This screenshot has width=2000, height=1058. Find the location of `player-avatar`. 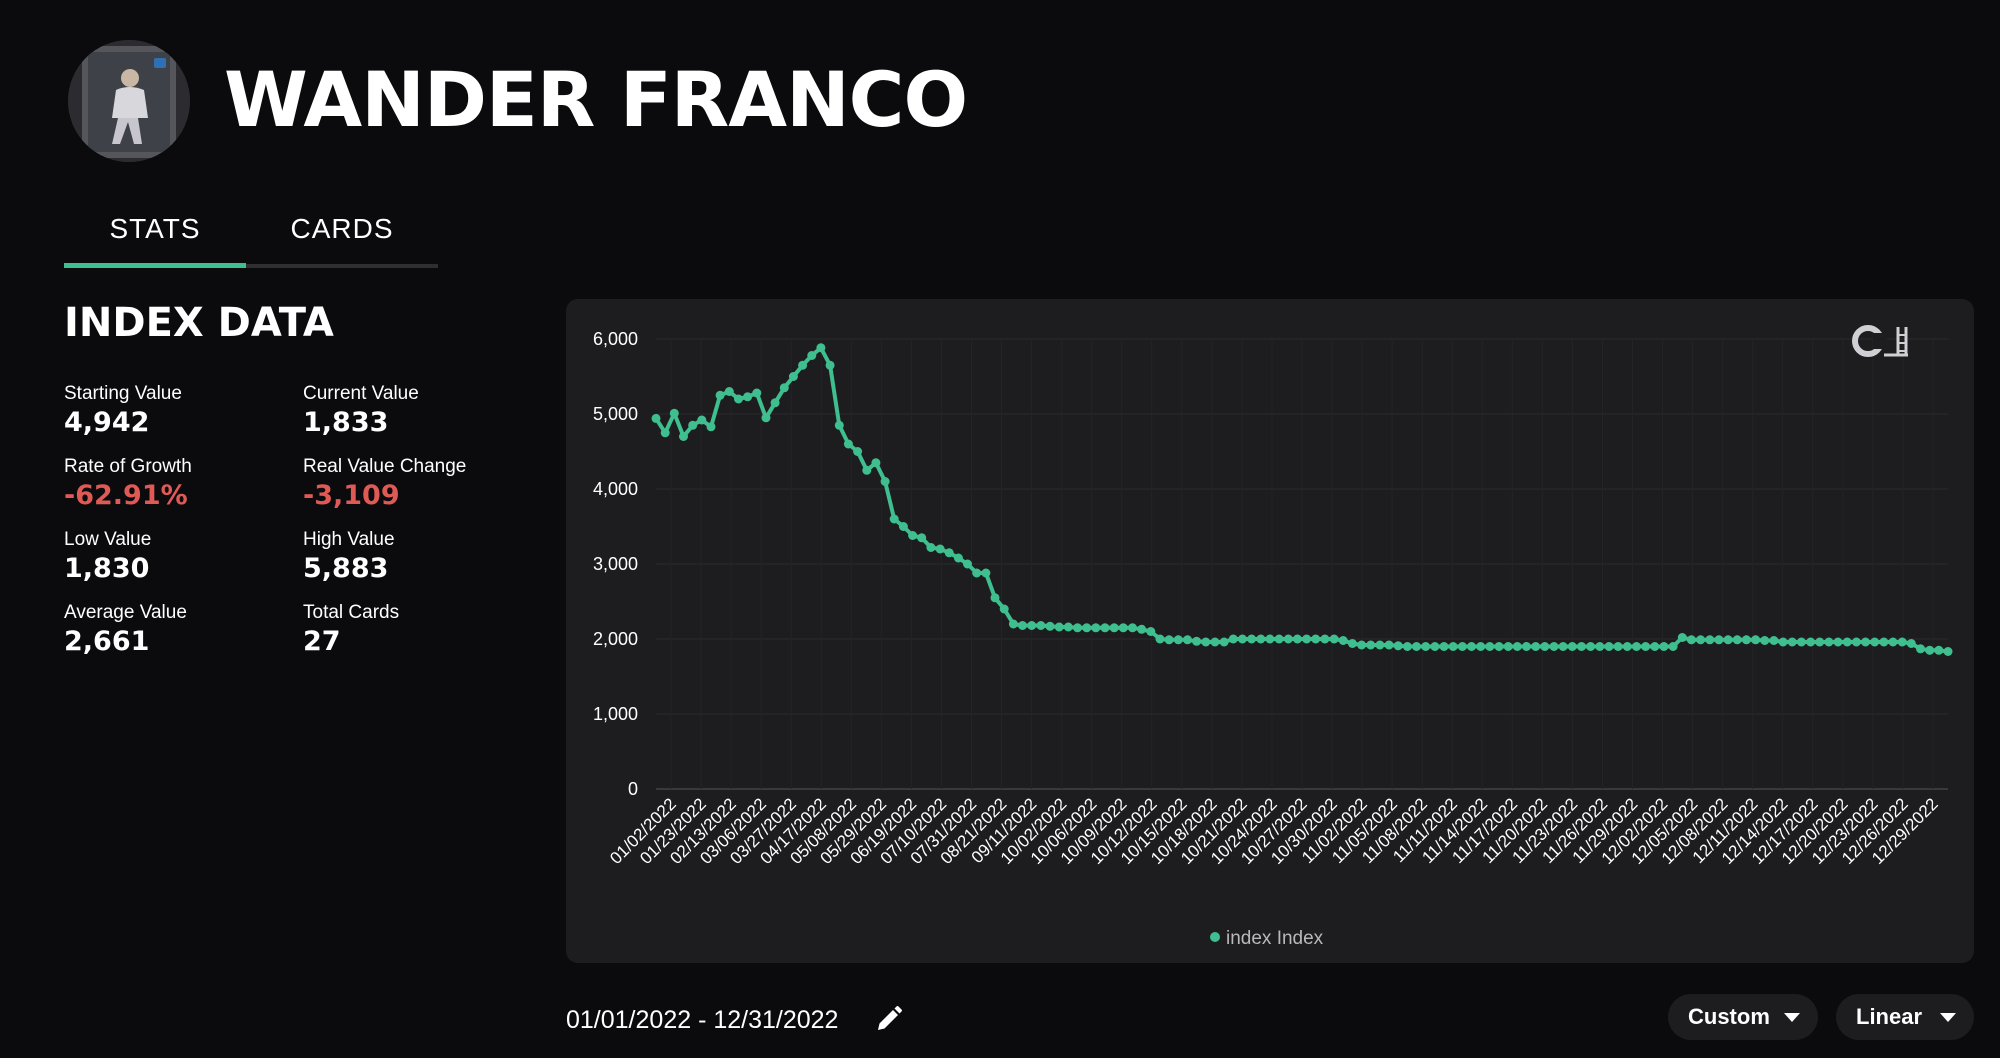

player-avatar is located at coordinates (129, 101).